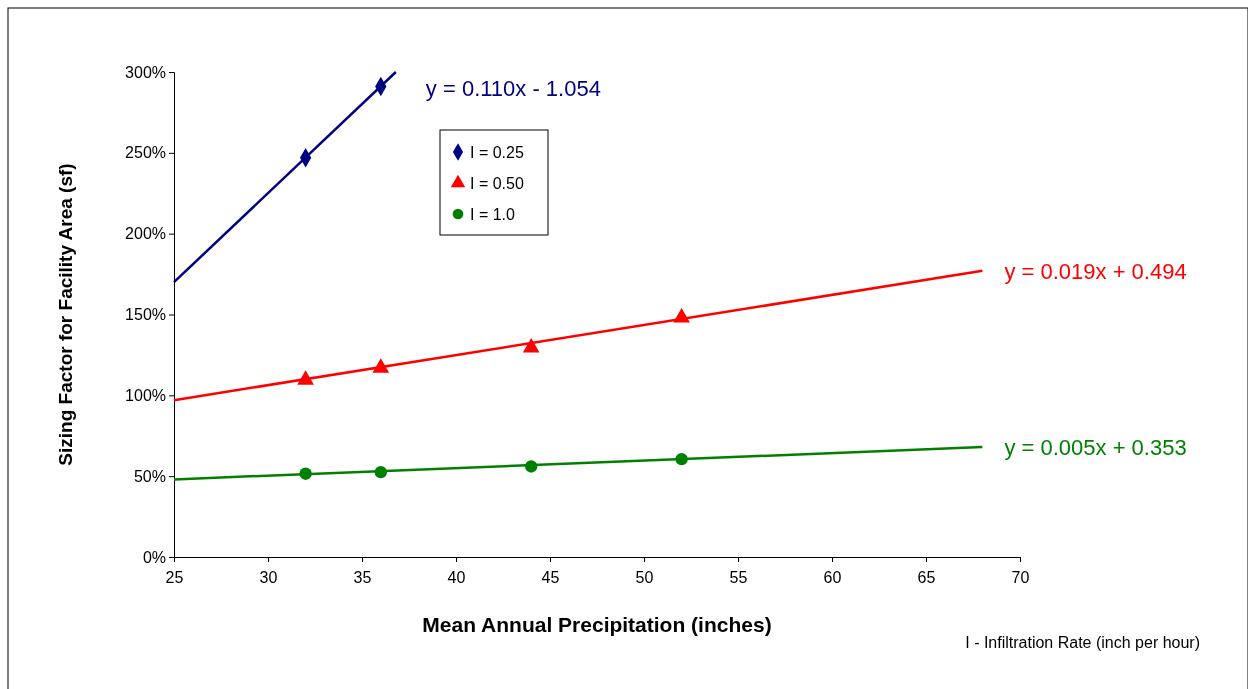 The width and height of the screenshot is (1248, 689). Describe the element at coordinates (145, 234) in the screenshot. I see `y-tick-label: 200%` at that location.